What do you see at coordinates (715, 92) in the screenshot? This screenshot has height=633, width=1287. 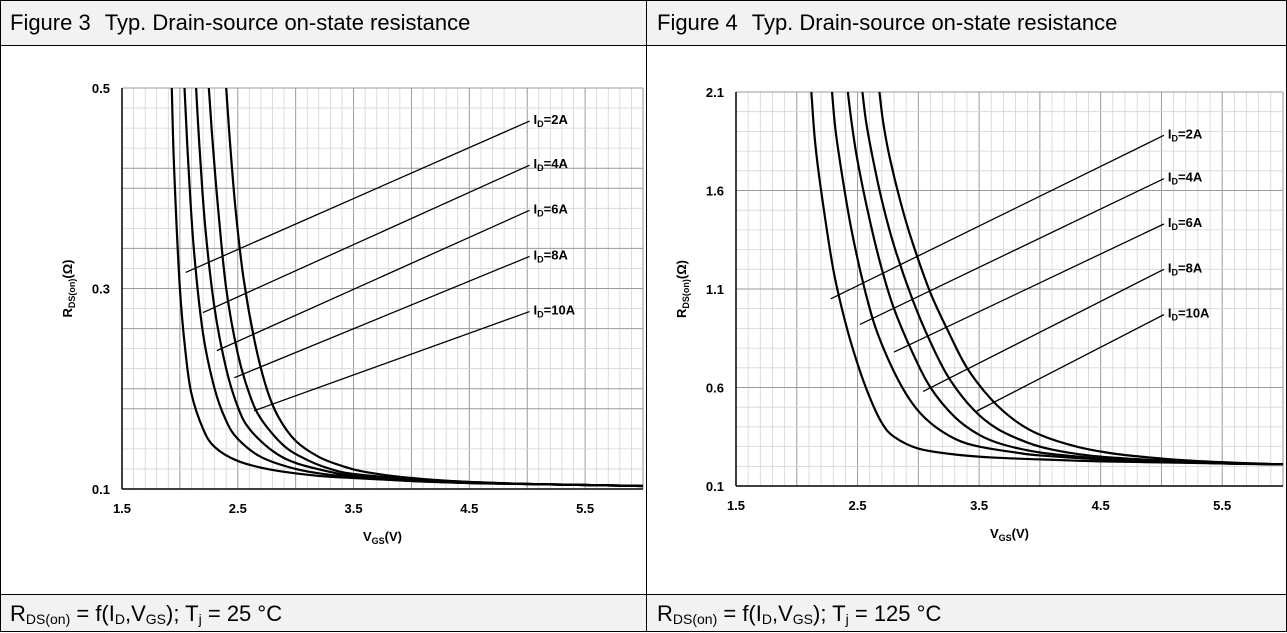 I see `y-tick-label: 2.1` at bounding box center [715, 92].